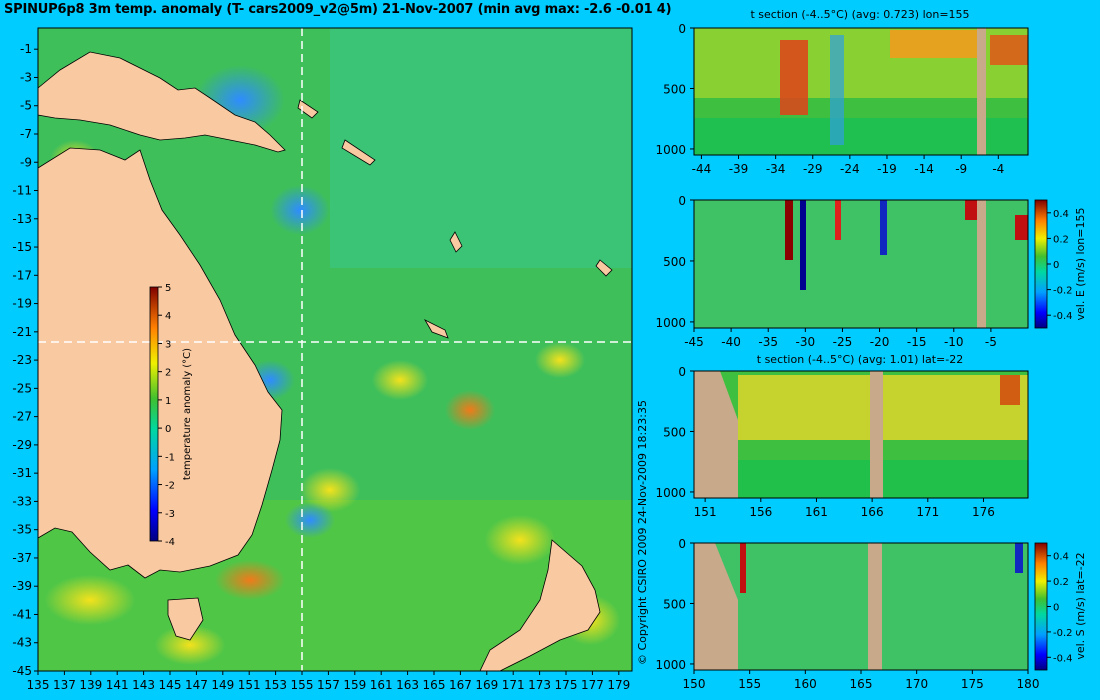 The width and height of the screenshot is (1100, 700). What do you see at coordinates (170, 514) in the screenshot?
I see `colorbar-tick-label: -3` at bounding box center [170, 514].